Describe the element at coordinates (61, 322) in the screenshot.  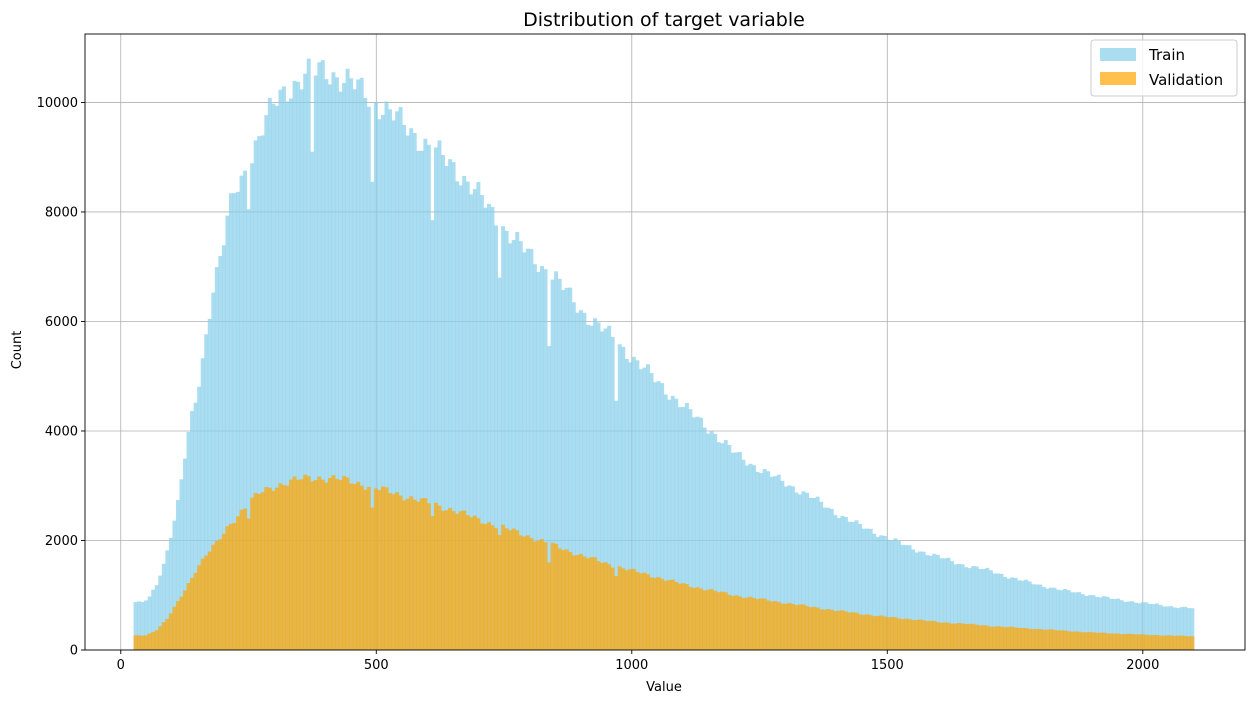
I see `y-tick-label: 6000` at that location.